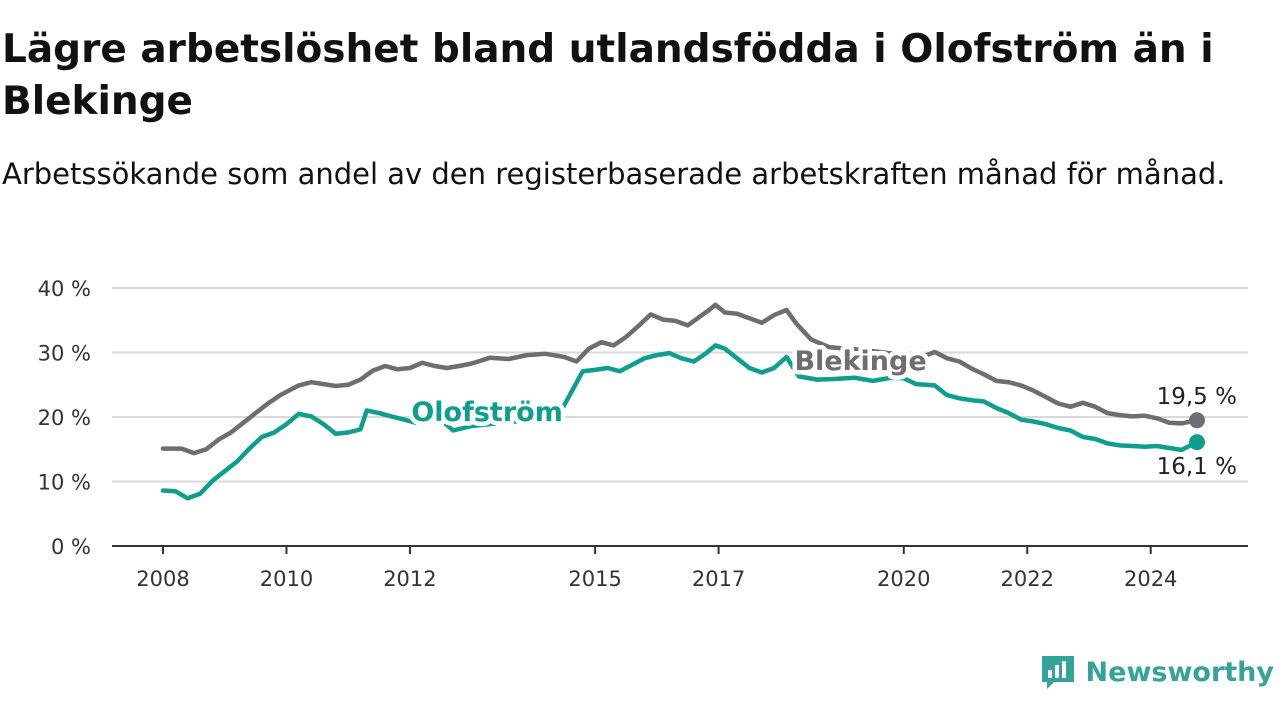 The image size is (1280, 720). Describe the element at coordinates (64, 289) in the screenshot. I see `y-tick-label-40: 40 %` at that location.